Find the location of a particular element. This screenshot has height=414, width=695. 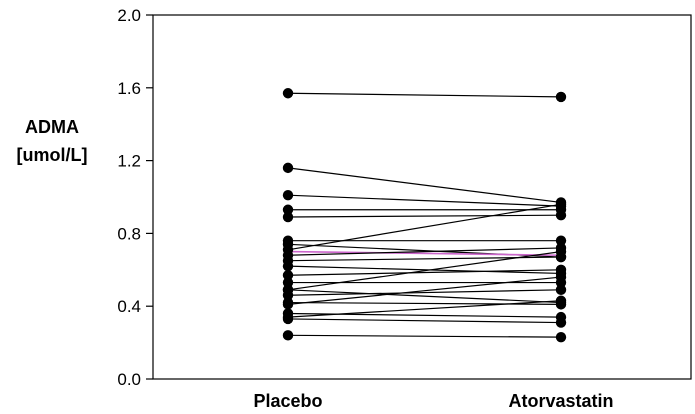

y-axis-label-line-2: [umol/L] is located at coordinates (52, 155).